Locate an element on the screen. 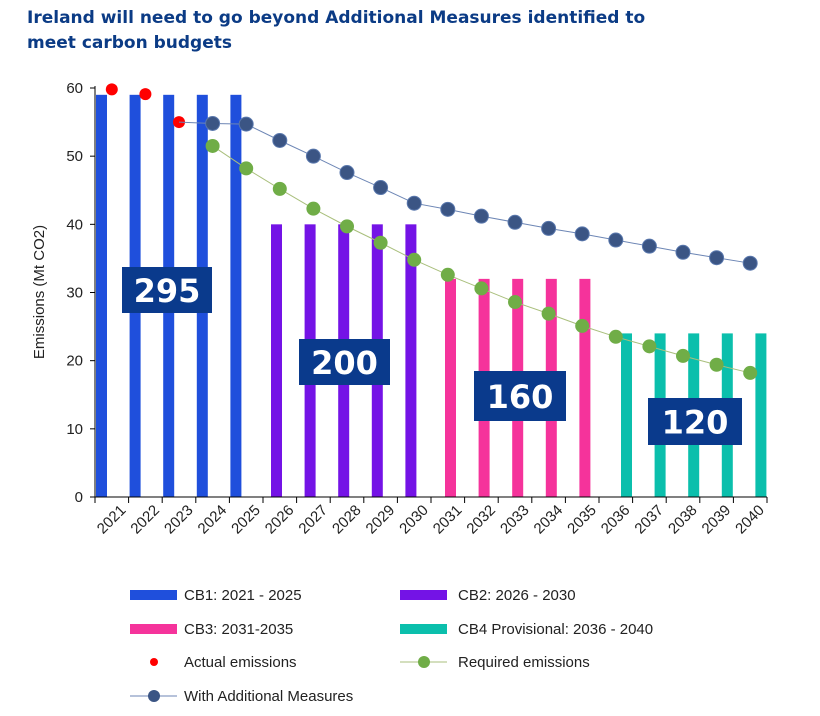 The height and width of the screenshot is (716, 820). budget-label-CB2: 200 is located at coordinates (344, 363).